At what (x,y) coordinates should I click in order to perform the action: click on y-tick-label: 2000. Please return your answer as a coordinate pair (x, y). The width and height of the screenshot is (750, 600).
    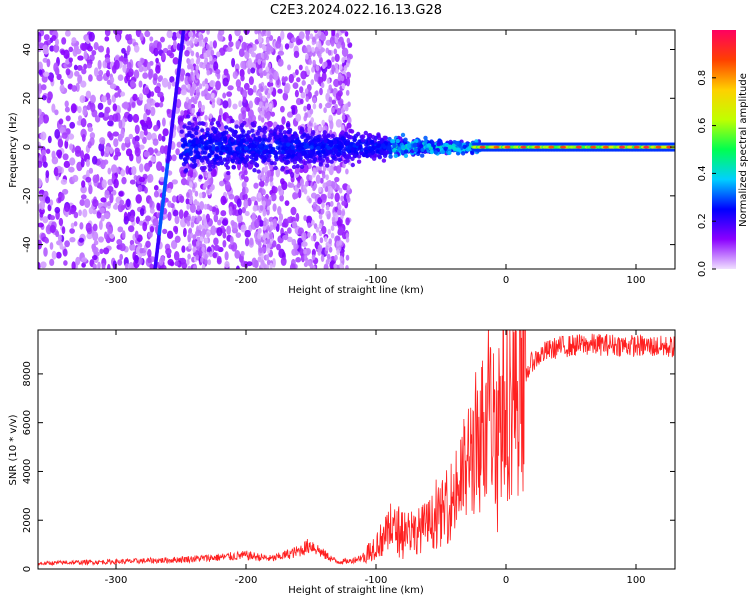
    Looking at the image, I should click on (27, 519).